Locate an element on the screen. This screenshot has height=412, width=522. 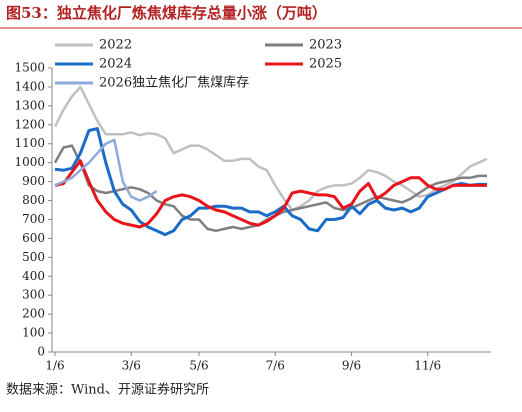
legend-label: 2025 is located at coordinates (325, 64).